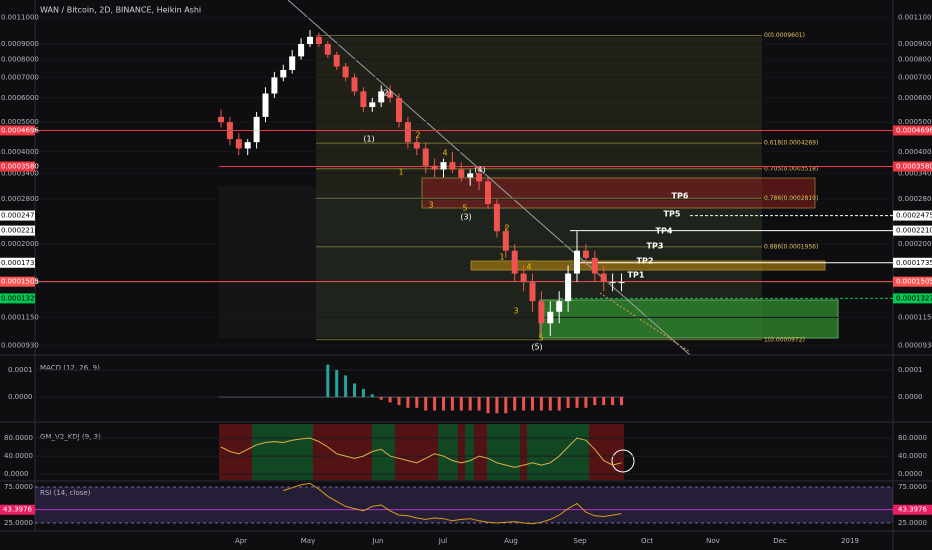 The image size is (932, 550). What do you see at coordinates (511, 541) in the screenshot?
I see `x-tick-label: Aug` at bounding box center [511, 541].